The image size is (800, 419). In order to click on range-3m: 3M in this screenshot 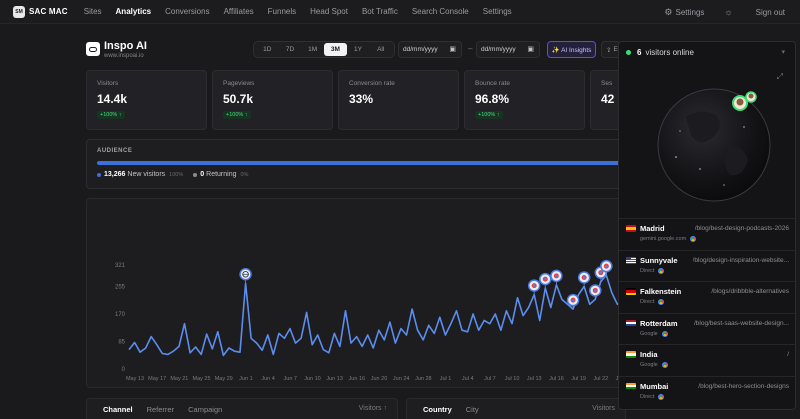, I will do `click(335, 49)`.